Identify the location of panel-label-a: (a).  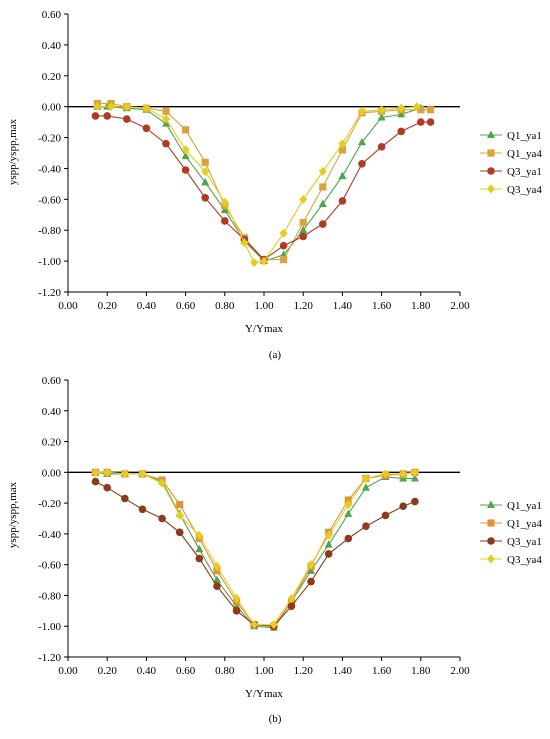
(275, 355).